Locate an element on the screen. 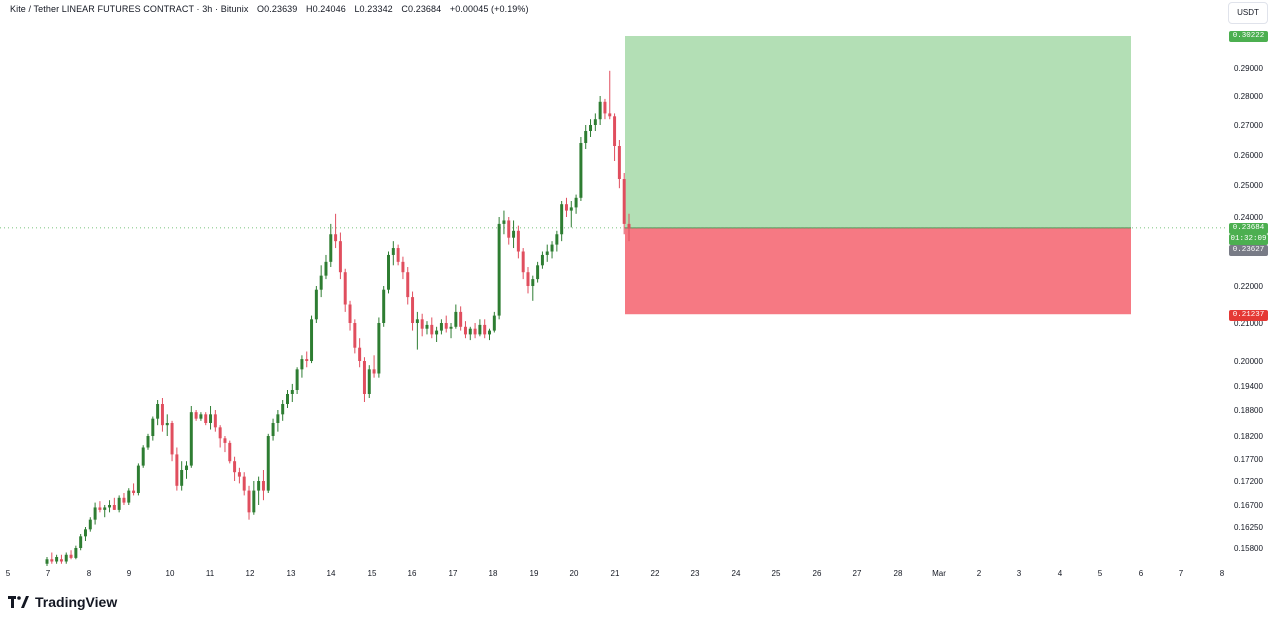 This screenshot has width=1280, height=624. time-tick-label: 14 is located at coordinates (331, 573).